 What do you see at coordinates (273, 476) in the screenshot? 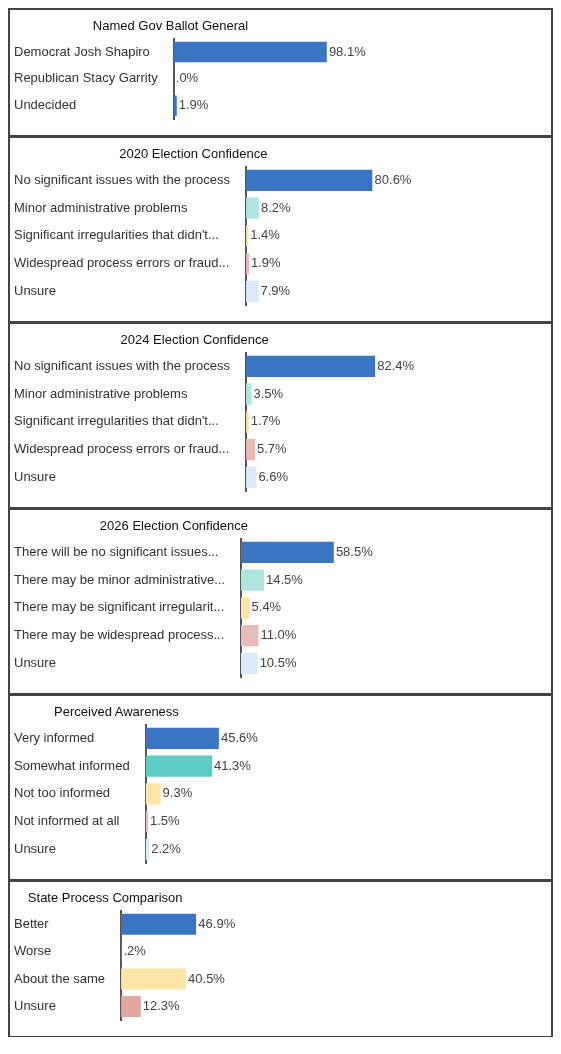
I see `data-label: 6.6%` at bounding box center [273, 476].